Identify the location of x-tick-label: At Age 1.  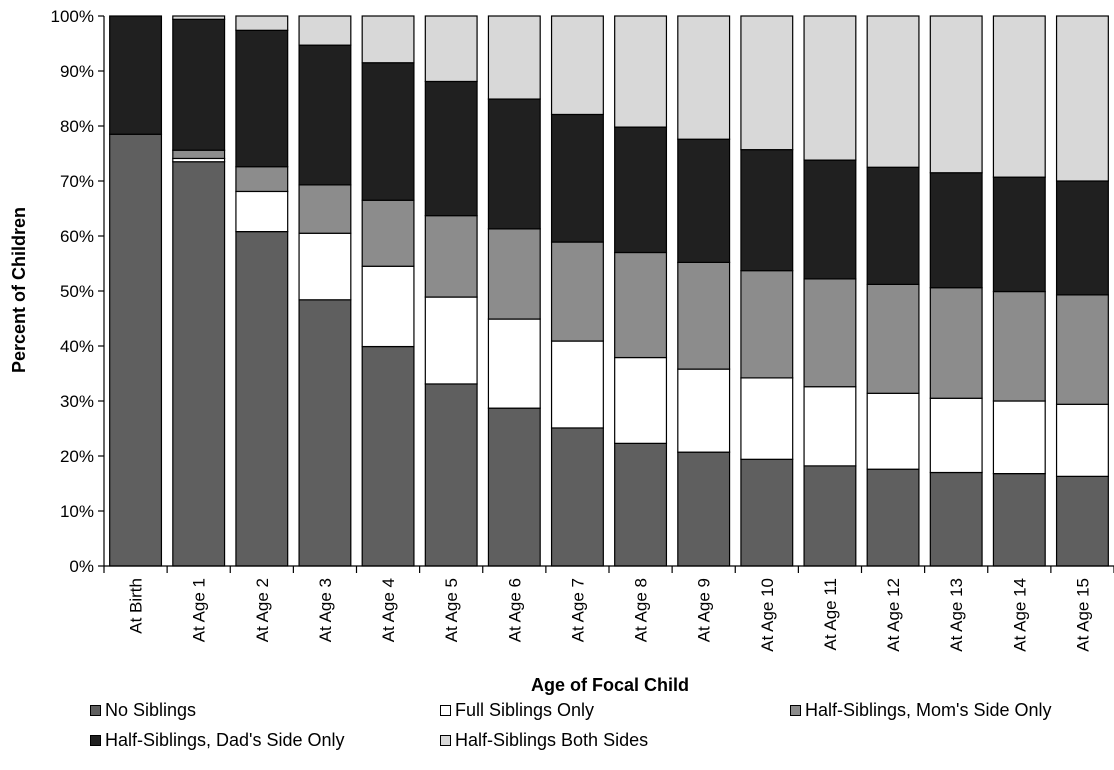
(199, 610).